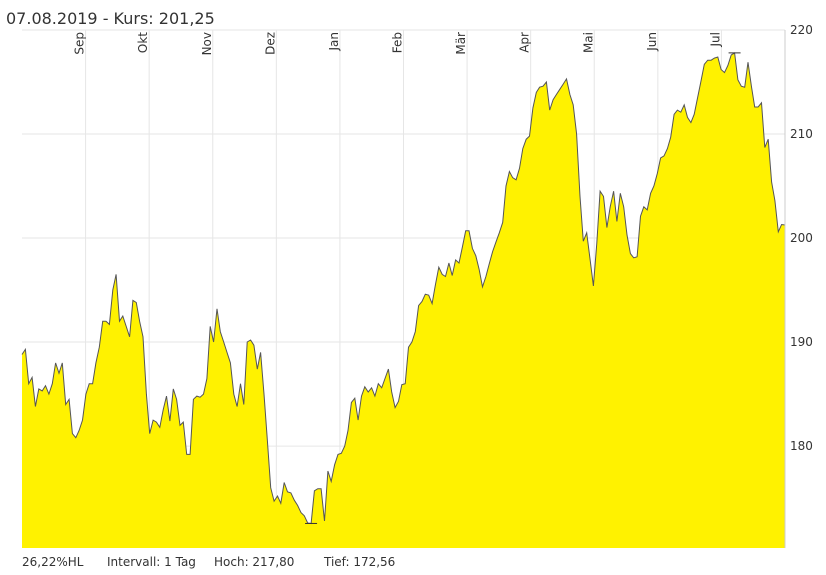 The image size is (826, 575). Describe the element at coordinates (525, 42) in the screenshot. I see `x-tick-label: Apr` at that location.